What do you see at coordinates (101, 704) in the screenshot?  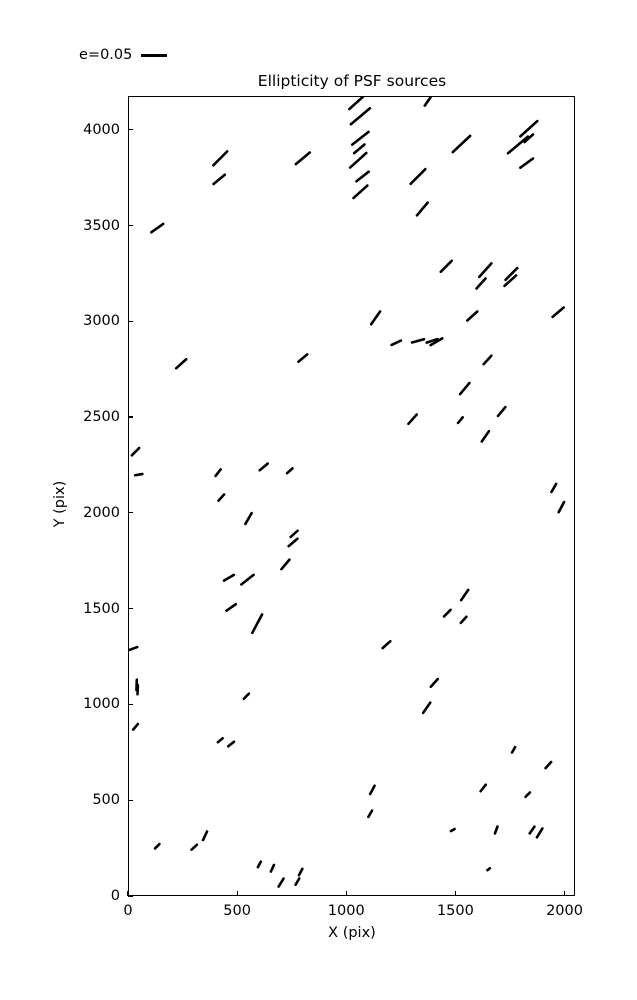 I see `y-tick-label: 1000` at bounding box center [101, 704].